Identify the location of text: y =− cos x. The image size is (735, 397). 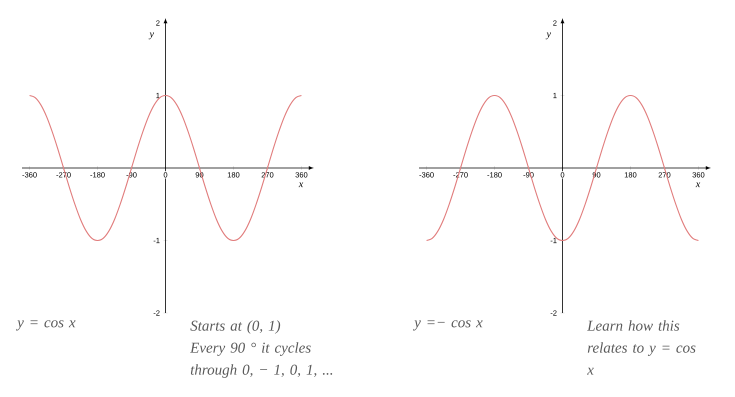
(447, 325).